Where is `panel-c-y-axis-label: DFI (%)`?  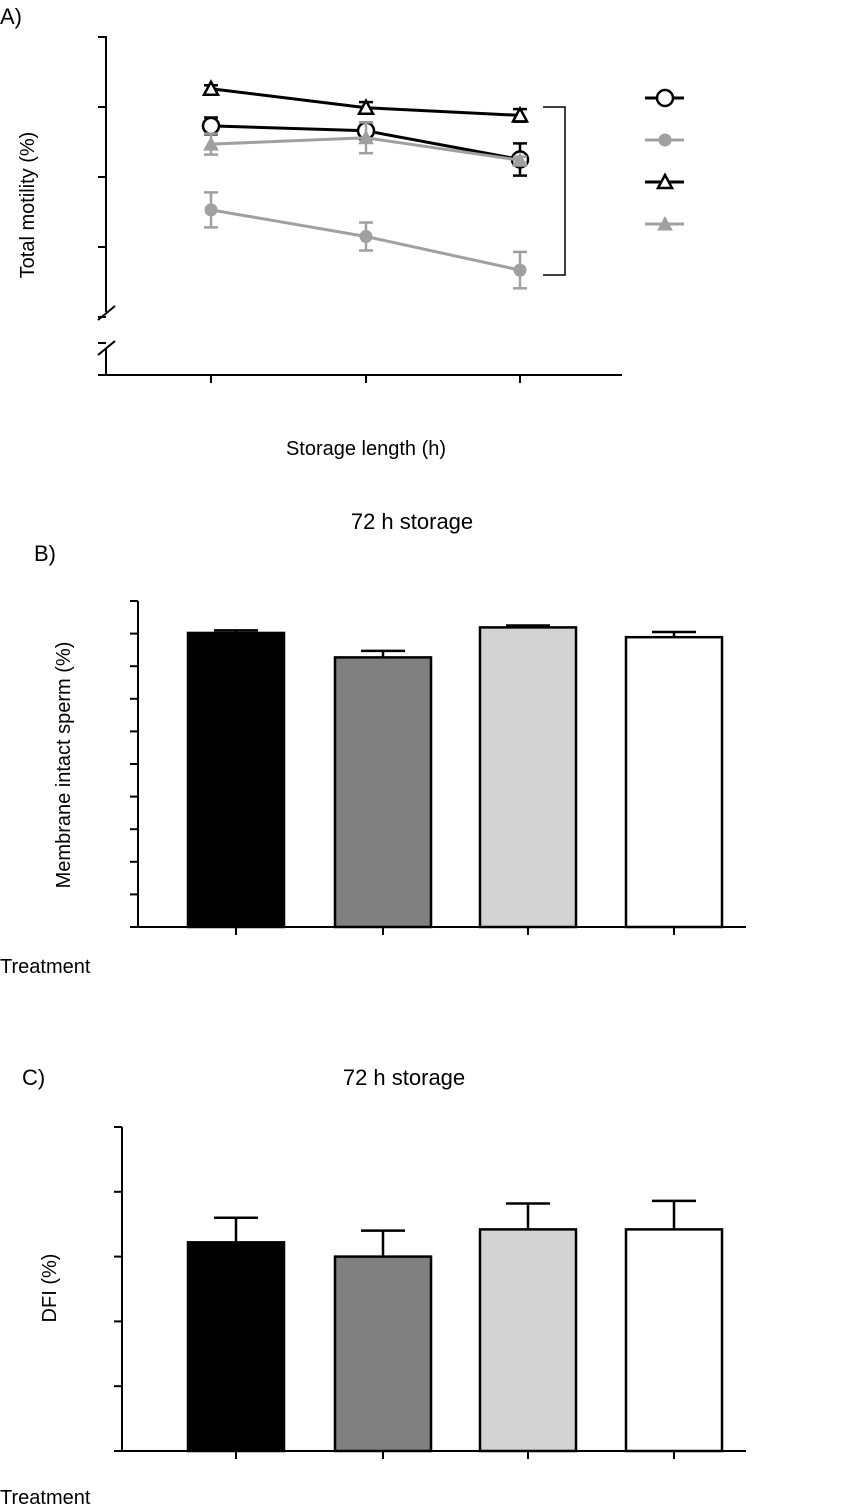 panel-c-y-axis-label: DFI (%) is located at coordinates (50, 1288).